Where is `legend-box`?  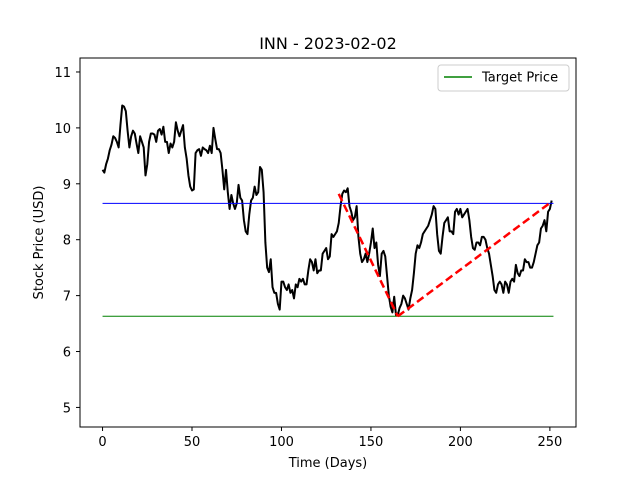
legend-box is located at coordinates (503, 78).